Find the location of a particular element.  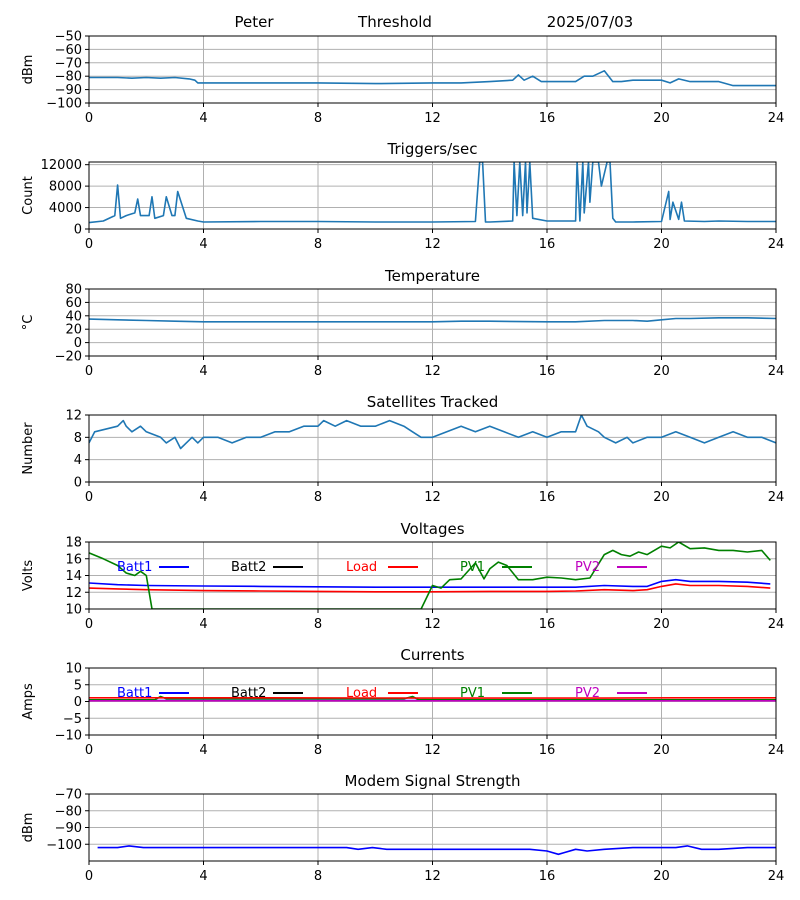

y-tick-label: 8000 is located at coordinates (65, 187).